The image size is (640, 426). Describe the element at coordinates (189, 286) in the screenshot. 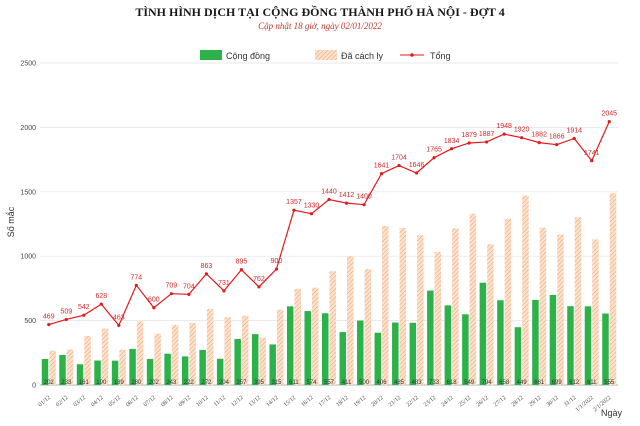

I see `total-value-label: 704` at that location.